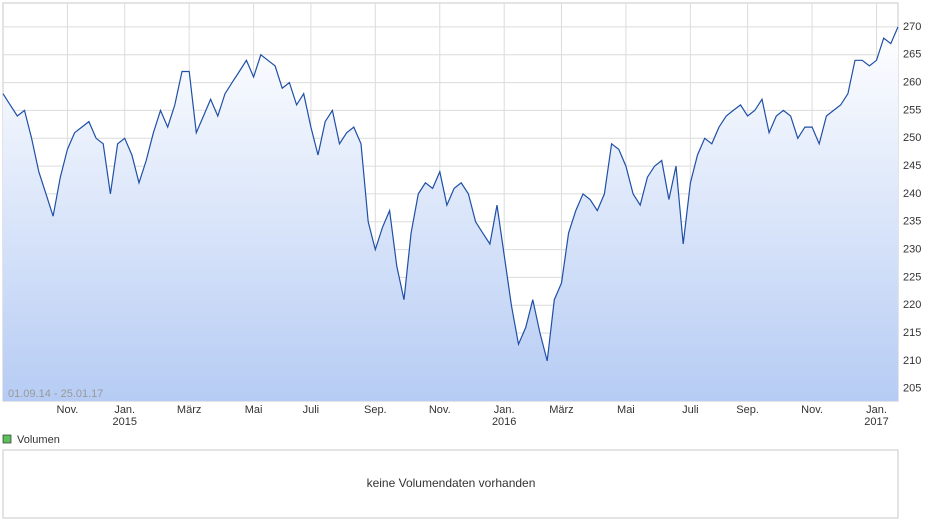 This screenshot has height=526, width=940. I want to click on y-tick-label: 265, so click(912, 55).